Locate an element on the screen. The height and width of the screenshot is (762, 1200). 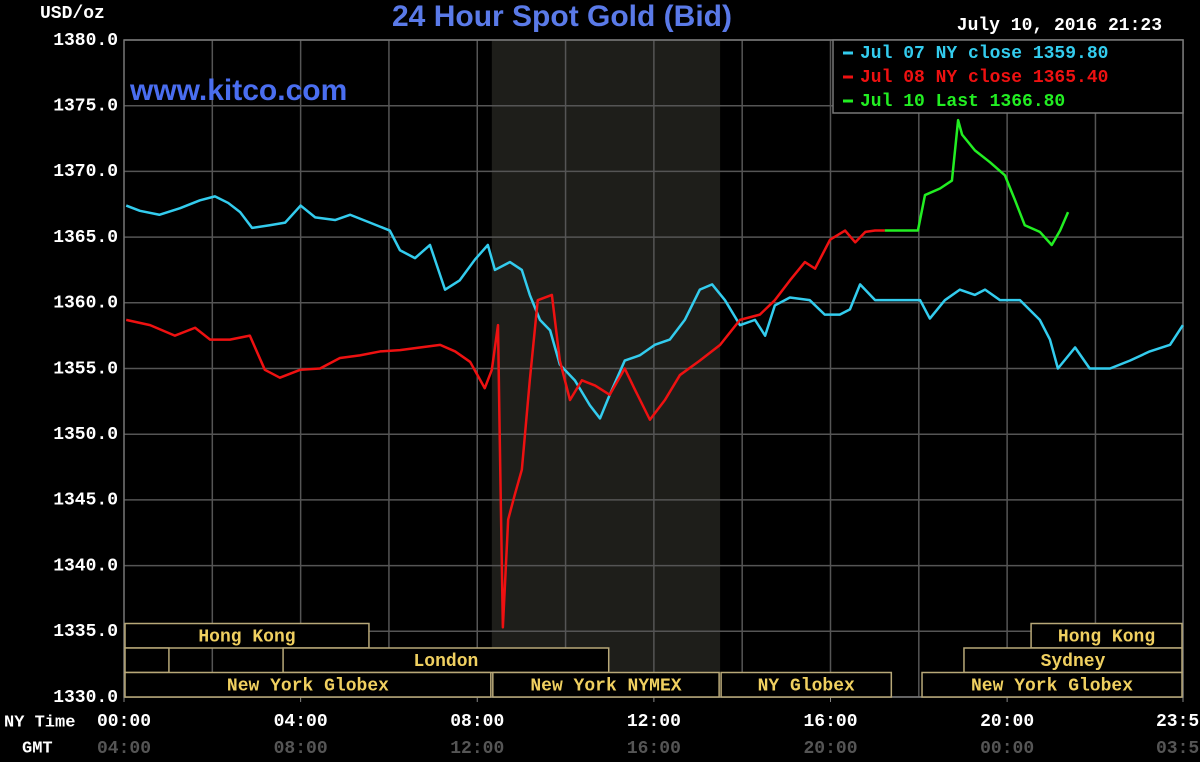
x2-tick-label: 20:00 is located at coordinates (830, 749).